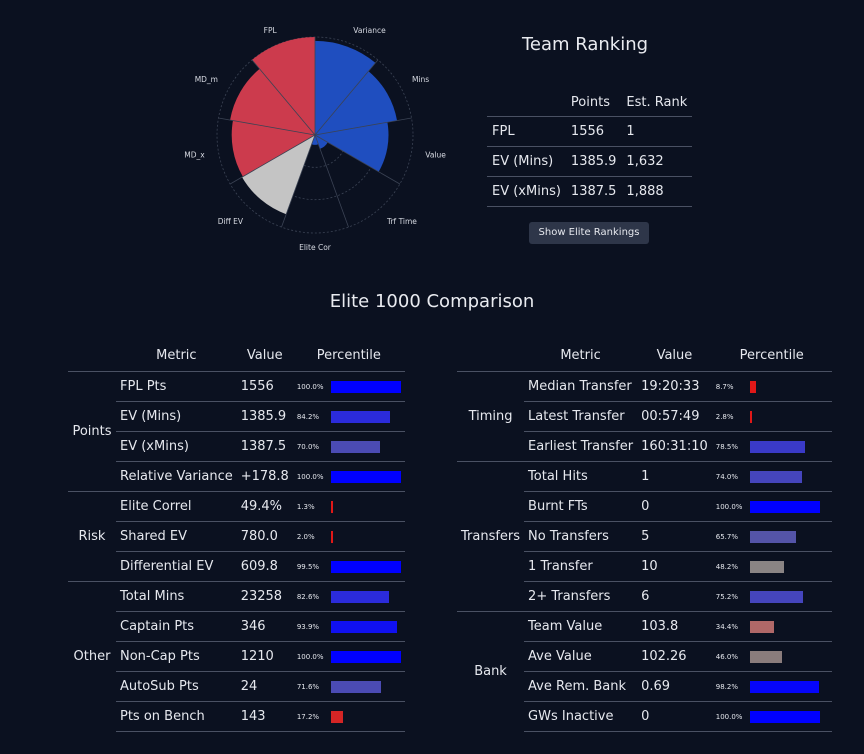 The image size is (864, 754). Describe the element at coordinates (581, 506) in the screenshot. I see `metric-name: Burnt FTs` at that location.